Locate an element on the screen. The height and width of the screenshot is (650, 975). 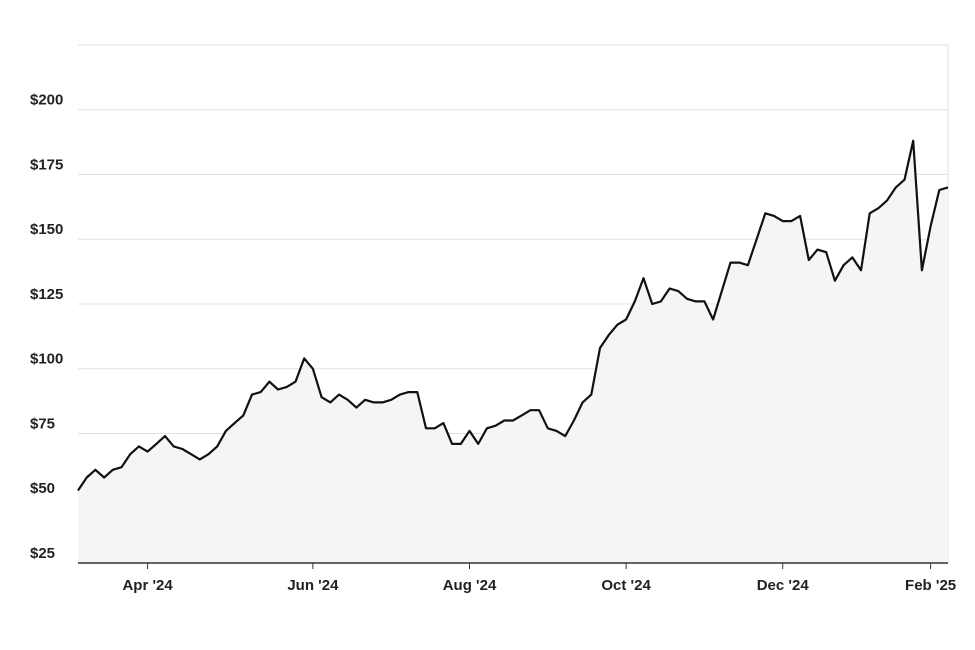
y-tick-label: $150 is located at coordinates (46, 229).